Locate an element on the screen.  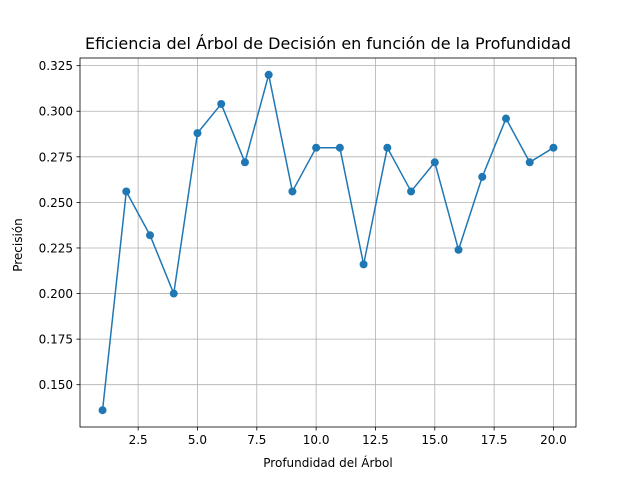
x-tick-label: 12.5 is located at coordinates (375, 440).